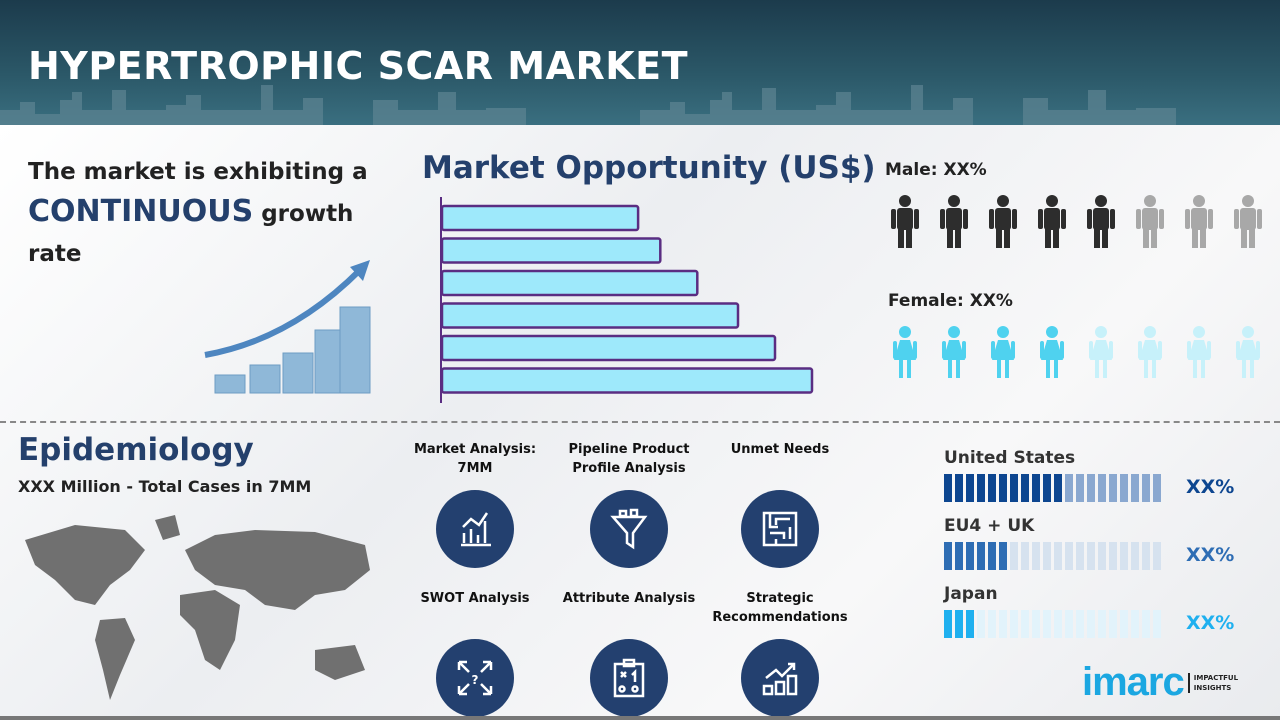  I want to click on clipboard-strategy-icon, so click(629, 678).